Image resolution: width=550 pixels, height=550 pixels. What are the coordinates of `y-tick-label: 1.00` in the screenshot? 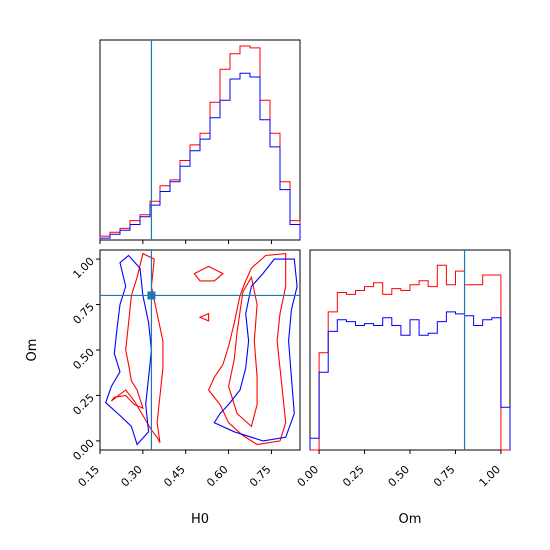 It's located at (83, 268).